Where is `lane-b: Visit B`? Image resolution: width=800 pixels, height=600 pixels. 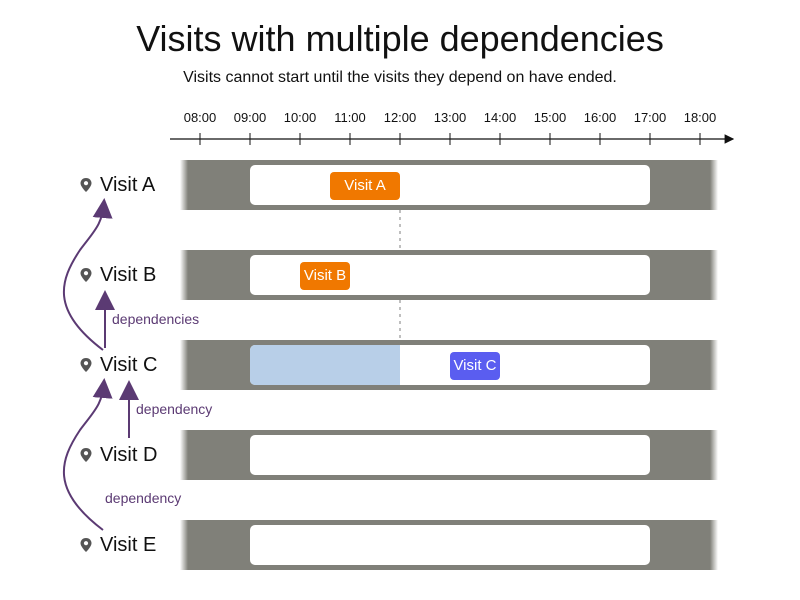 lane-b: Visit B is located at coordinates (449, 275).